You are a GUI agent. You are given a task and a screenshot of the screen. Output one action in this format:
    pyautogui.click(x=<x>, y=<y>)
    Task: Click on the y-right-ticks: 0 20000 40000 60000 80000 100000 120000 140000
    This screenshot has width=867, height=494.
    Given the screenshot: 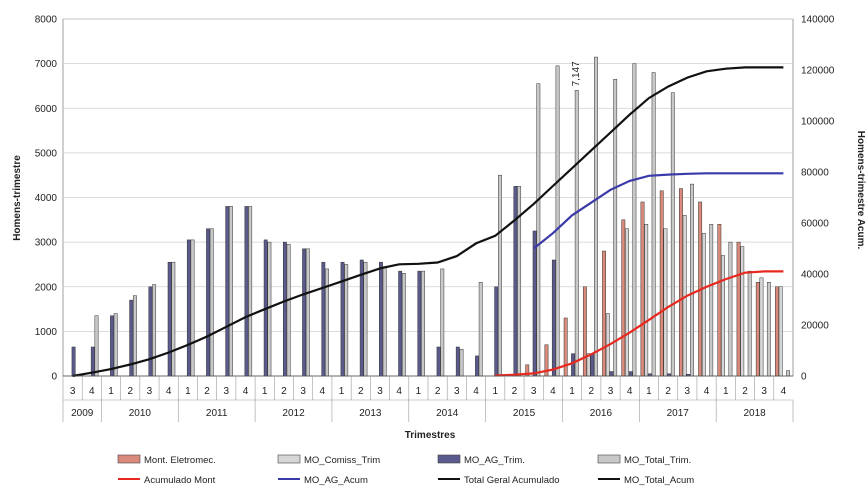 What is the action you would take?
    pyautogui.click(x=818, y=199)
    